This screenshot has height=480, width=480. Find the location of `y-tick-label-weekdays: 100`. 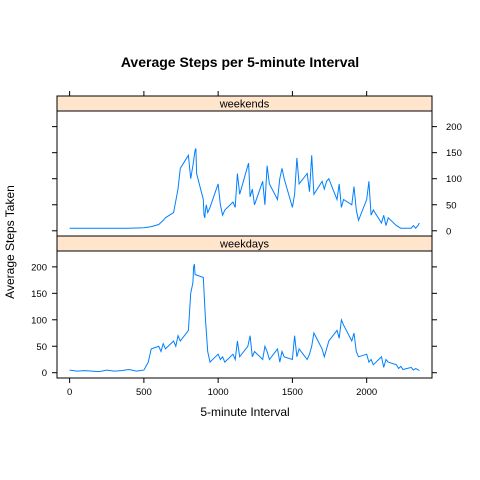

y-tick-label-weekdays: 100 is located at coordinates (39, 320).